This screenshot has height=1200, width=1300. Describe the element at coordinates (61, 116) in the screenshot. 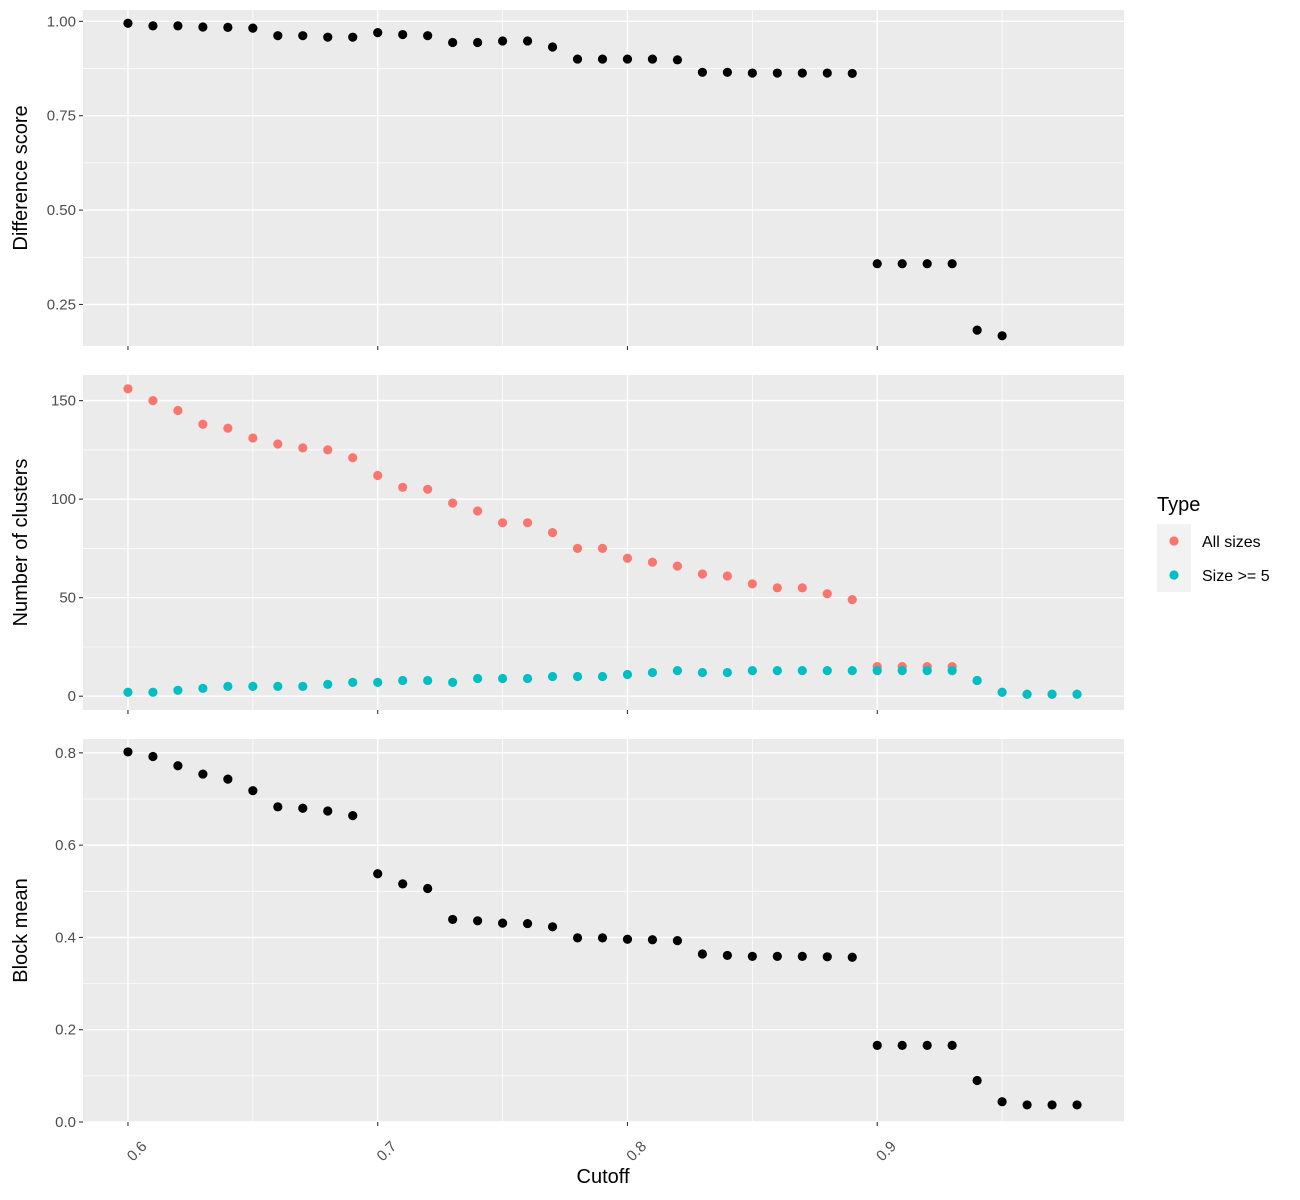

I see `y-tick-label: 0.75` at that location.